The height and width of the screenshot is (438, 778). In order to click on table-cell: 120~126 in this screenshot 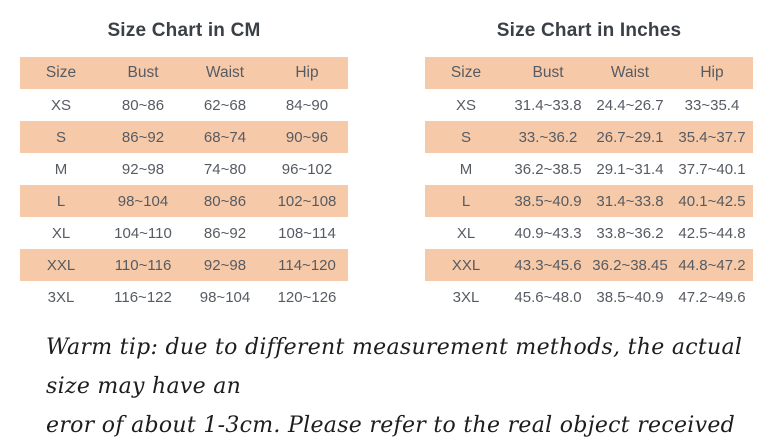, I will do `click(307, 297)`.